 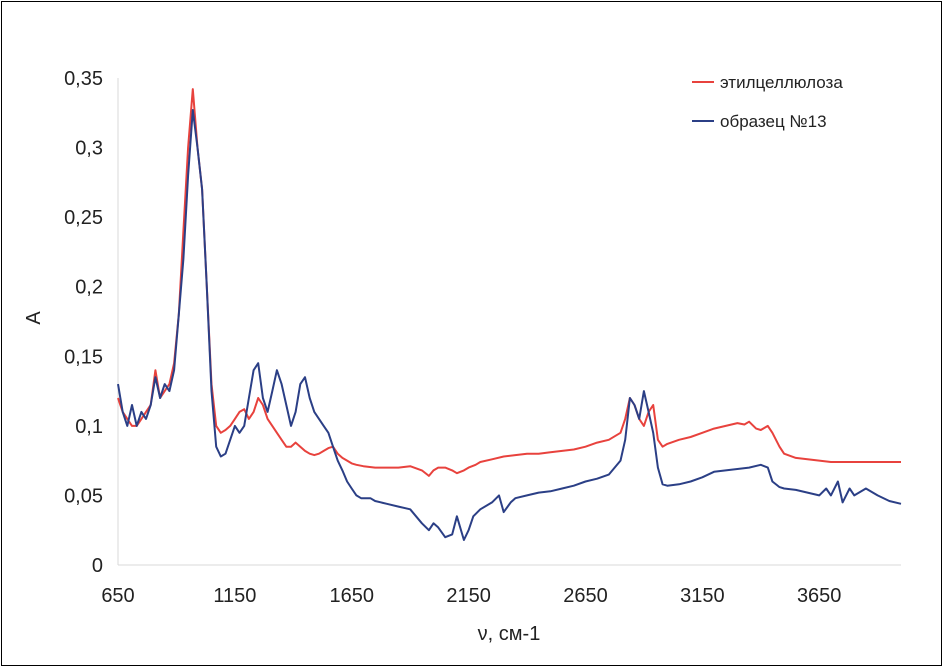 I want to click on x-tick-label: 1150, so click(x=234, y=596).